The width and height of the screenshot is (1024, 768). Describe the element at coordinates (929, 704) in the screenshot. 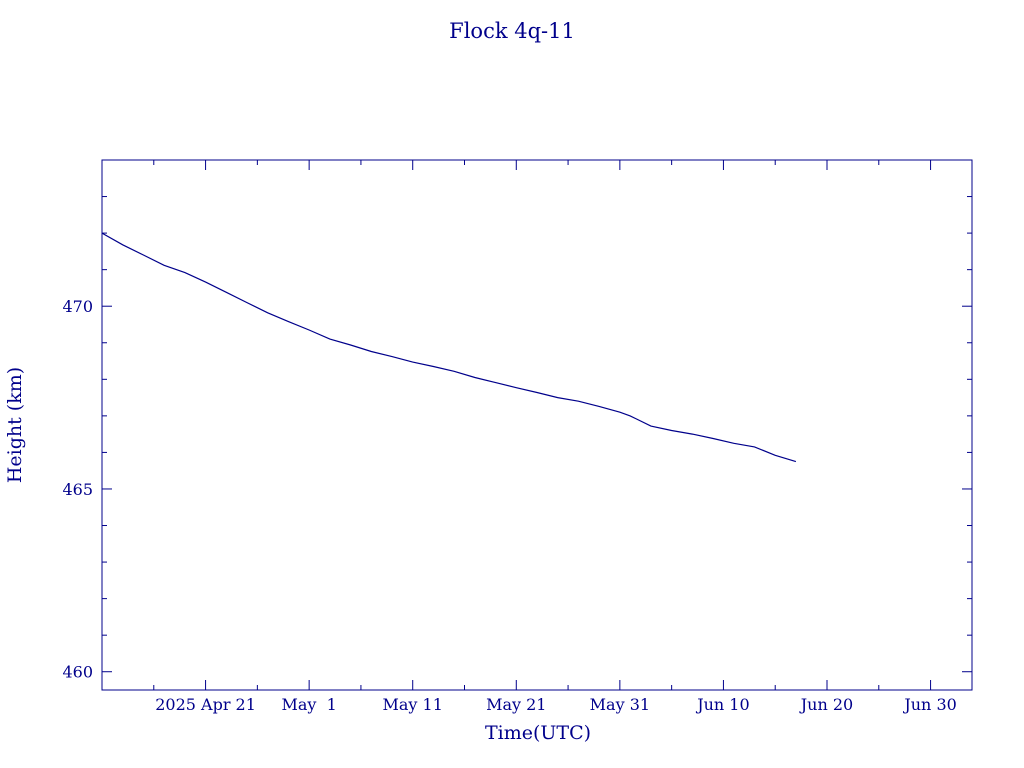

I see `x-tick-label: Jun 30` at that location.